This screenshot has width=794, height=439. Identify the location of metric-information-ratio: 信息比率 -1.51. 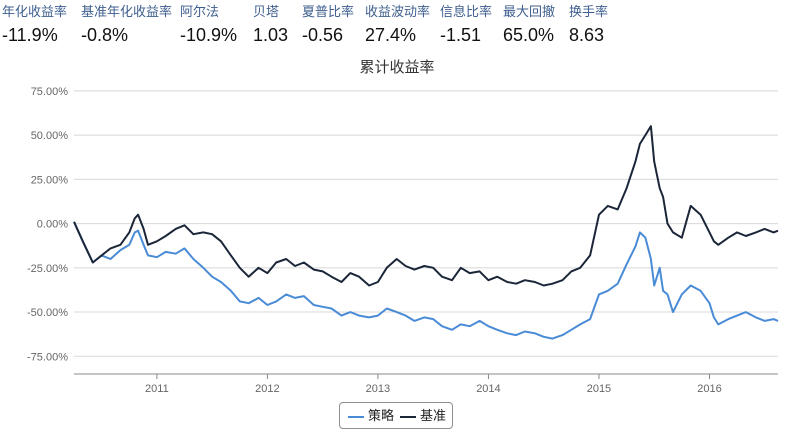
(466, 25).